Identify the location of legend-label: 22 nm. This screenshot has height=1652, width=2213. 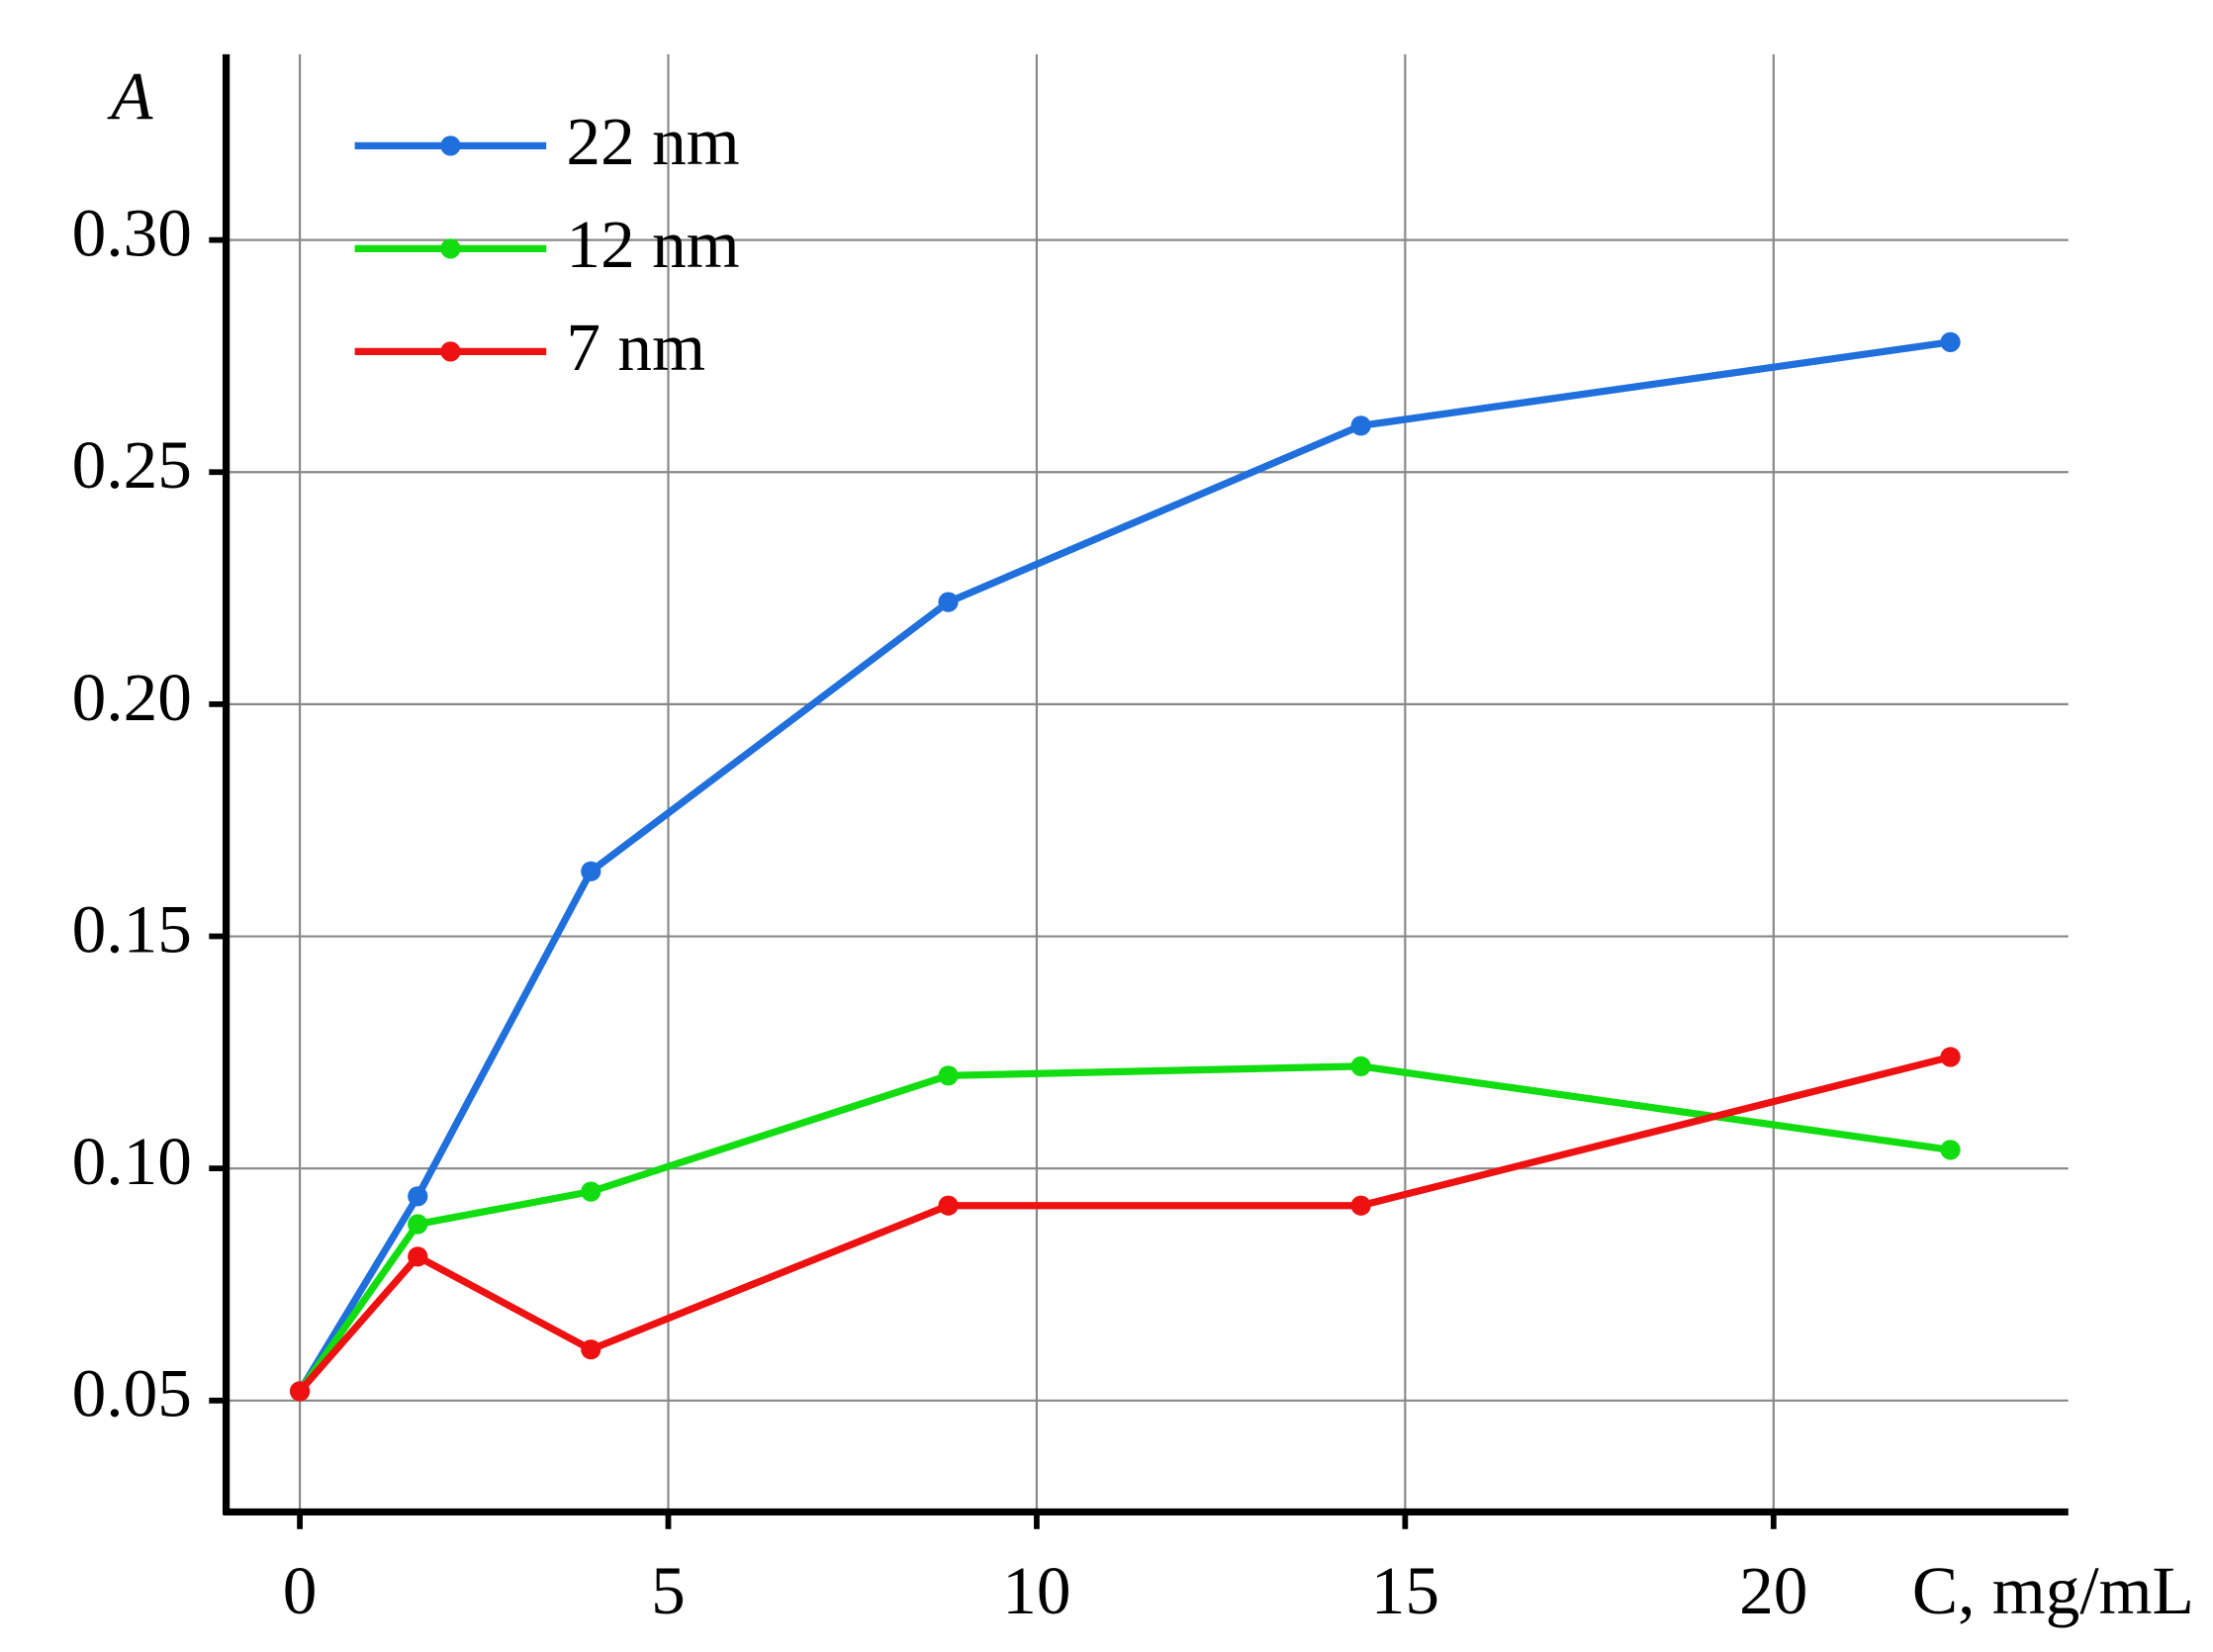
(652, 141).